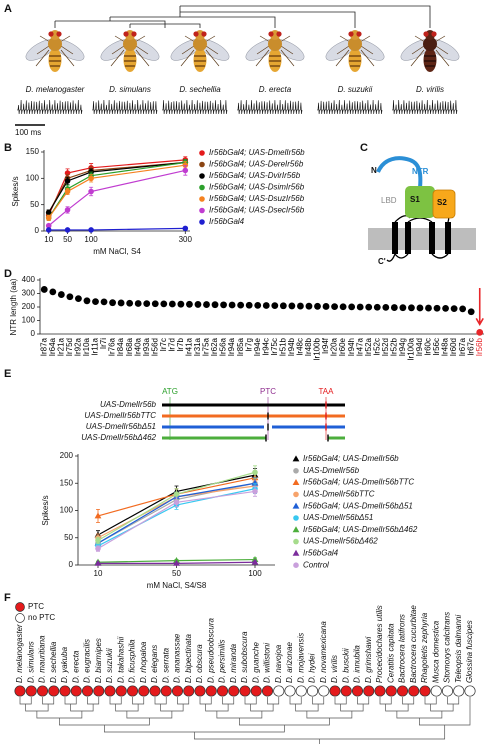  What do you see at coordinates (470, 347) in the screenshot?
I see `x-tick-label: Ir67c` at bounding box center [470, 347].